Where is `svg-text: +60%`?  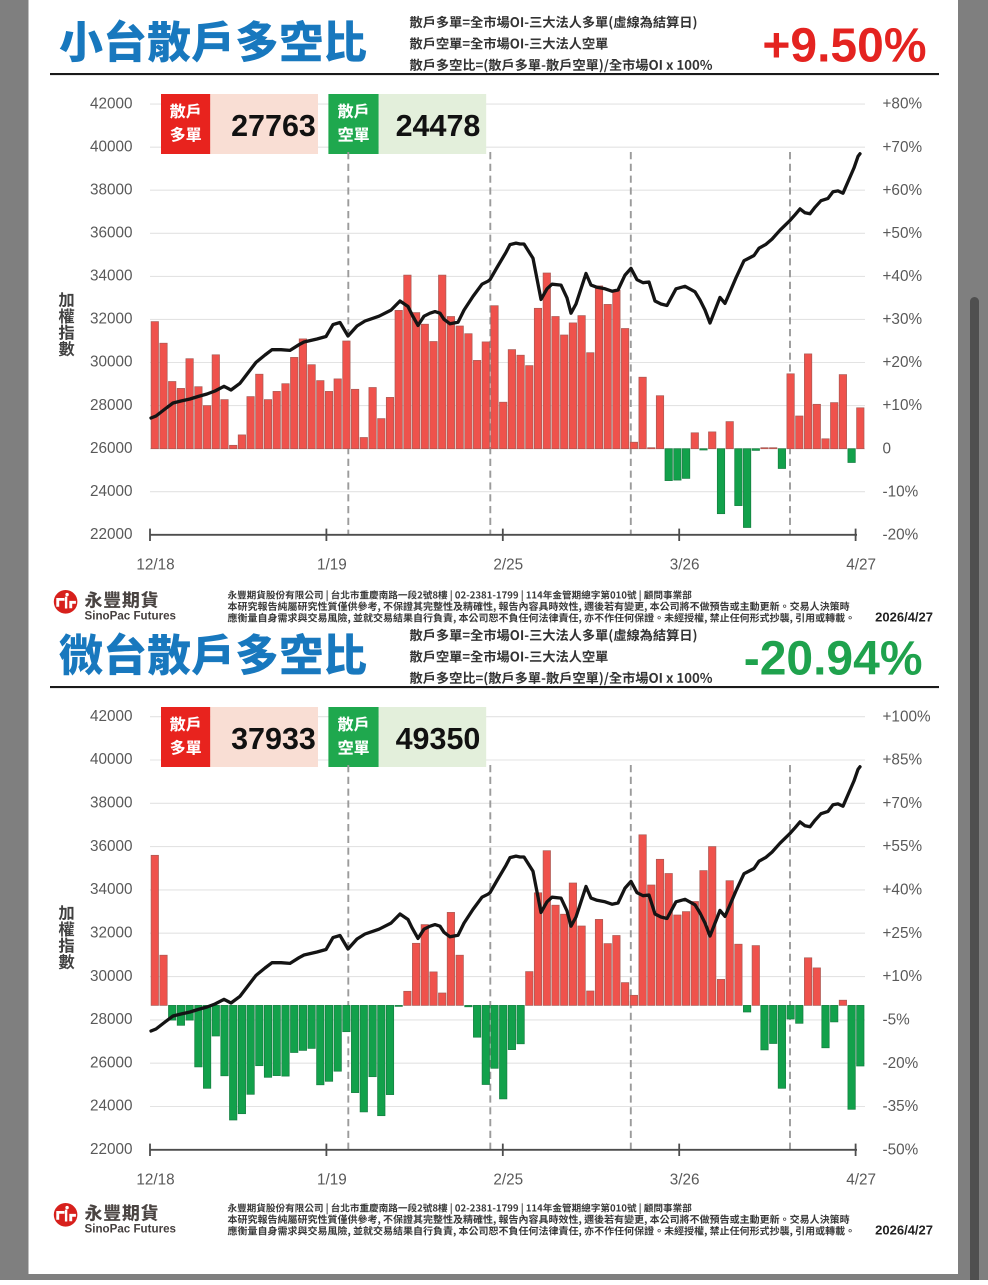 svg-text: +60% is located at coordinates (903, 190).